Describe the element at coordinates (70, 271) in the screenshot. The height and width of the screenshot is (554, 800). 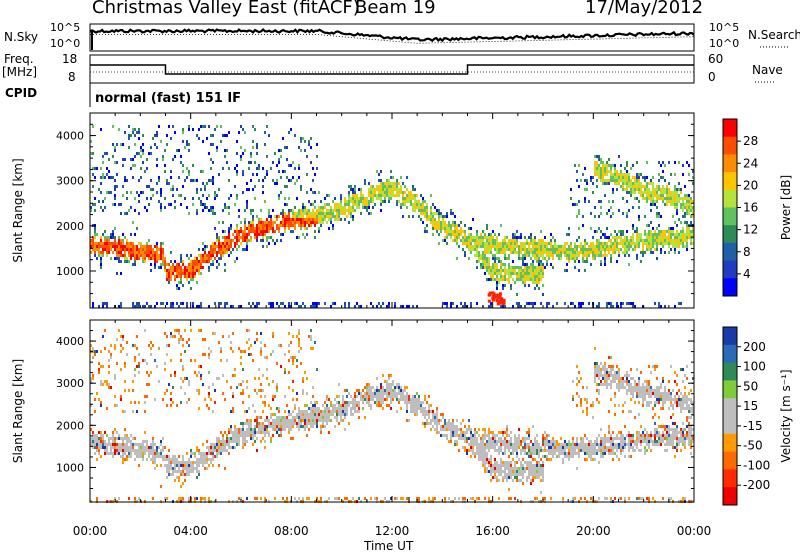
I see `power-y-tick-label: 1000` at that location.